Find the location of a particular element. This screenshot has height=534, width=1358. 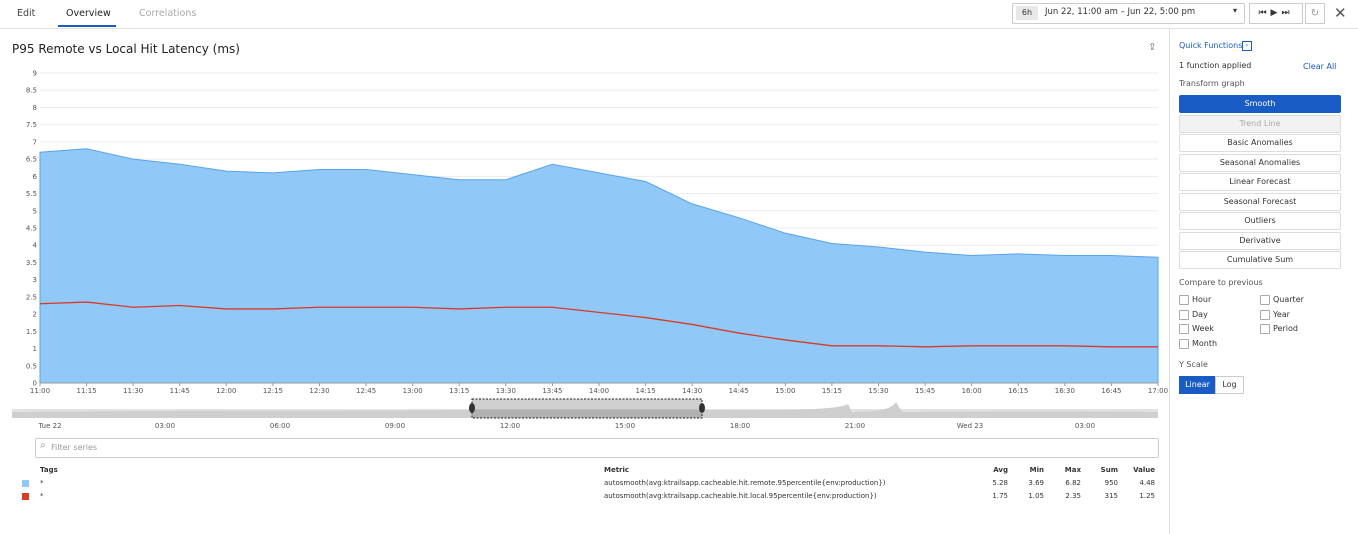

tab-underline is located at coordinates (87, 26).